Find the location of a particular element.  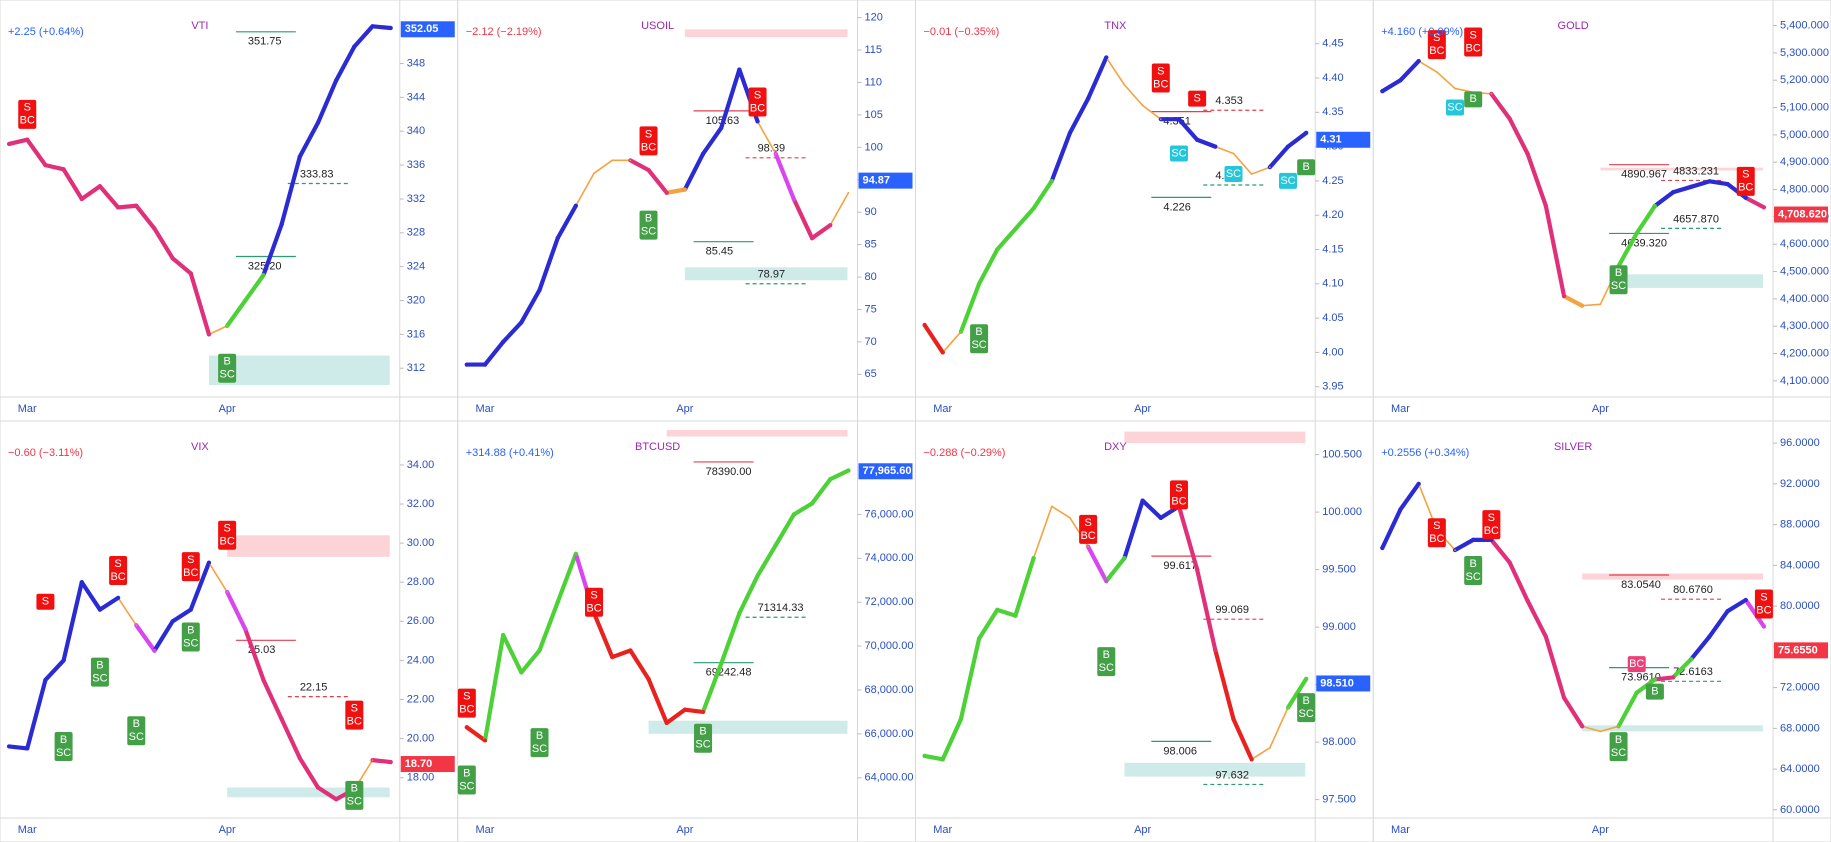

y-tick-label: 80 is located at coordinates (871, 277).